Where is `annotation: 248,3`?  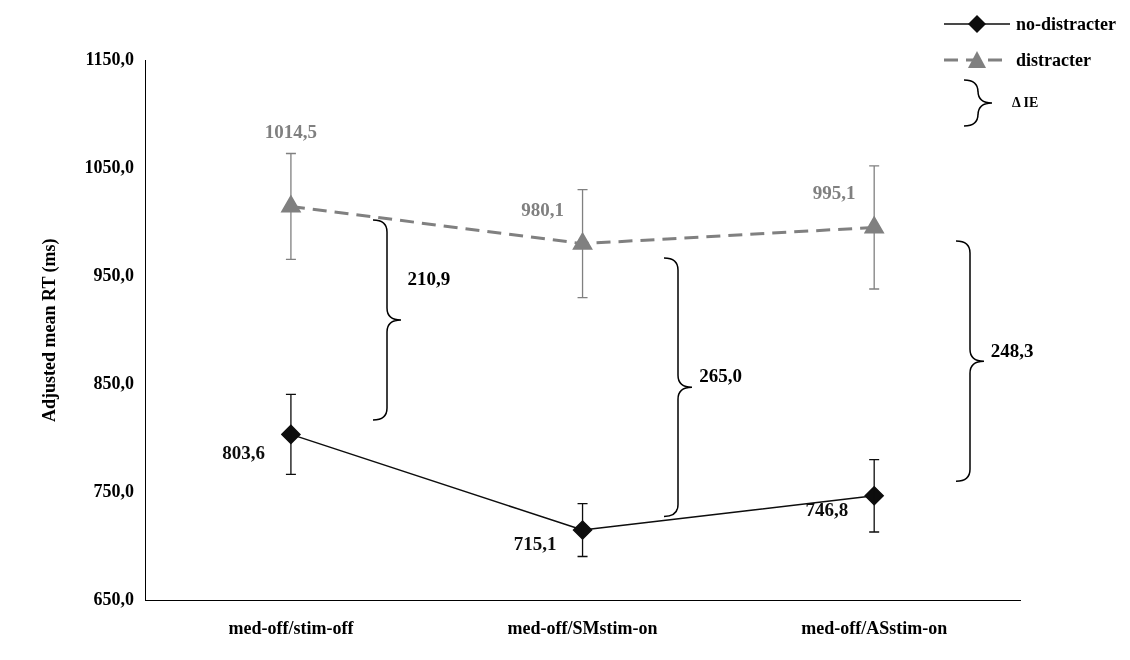
annotation: 248,3 is located at coordinates (1012, 350).